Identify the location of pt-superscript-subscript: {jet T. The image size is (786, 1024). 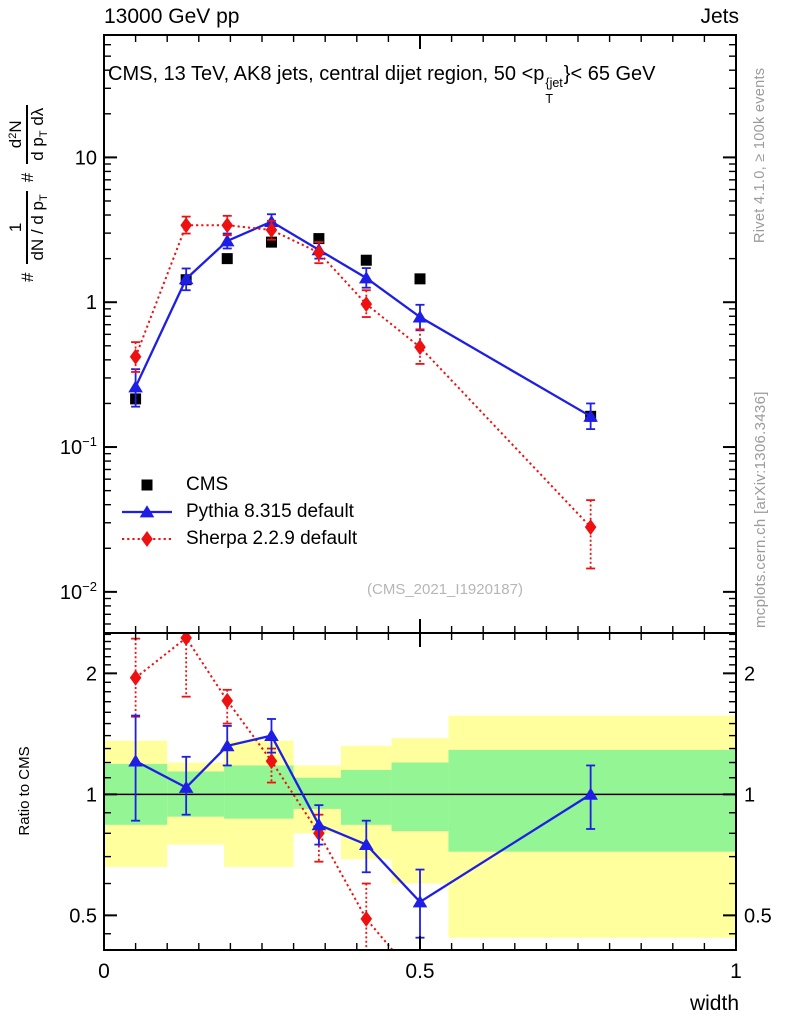
(554, 91).